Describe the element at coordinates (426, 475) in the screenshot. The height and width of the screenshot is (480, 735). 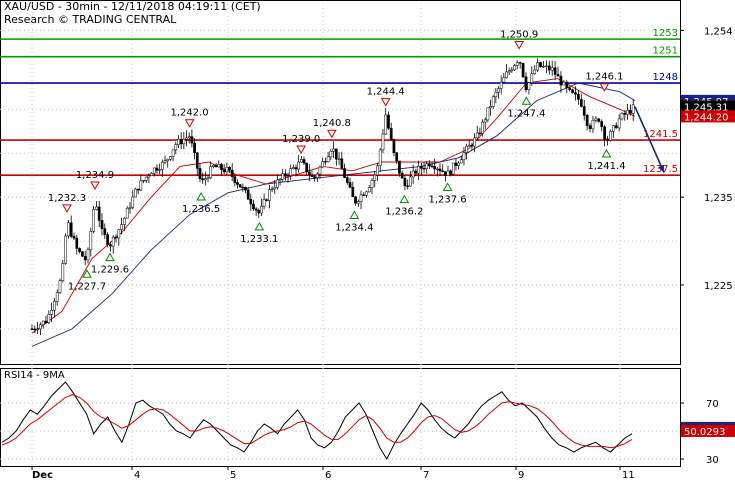
I see `x-tick-label: 7` at that location.